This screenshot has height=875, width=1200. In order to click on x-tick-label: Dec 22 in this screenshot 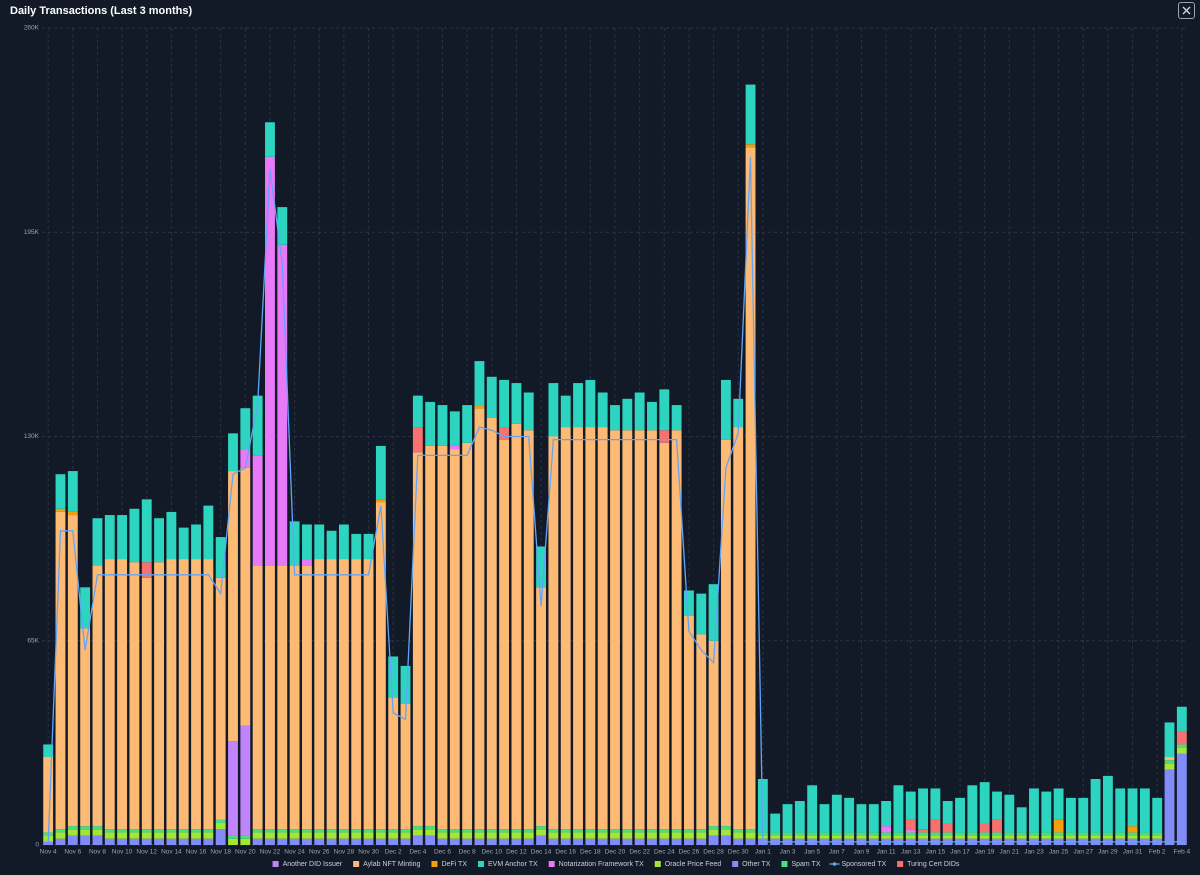, I will do `click(639, 852)`.